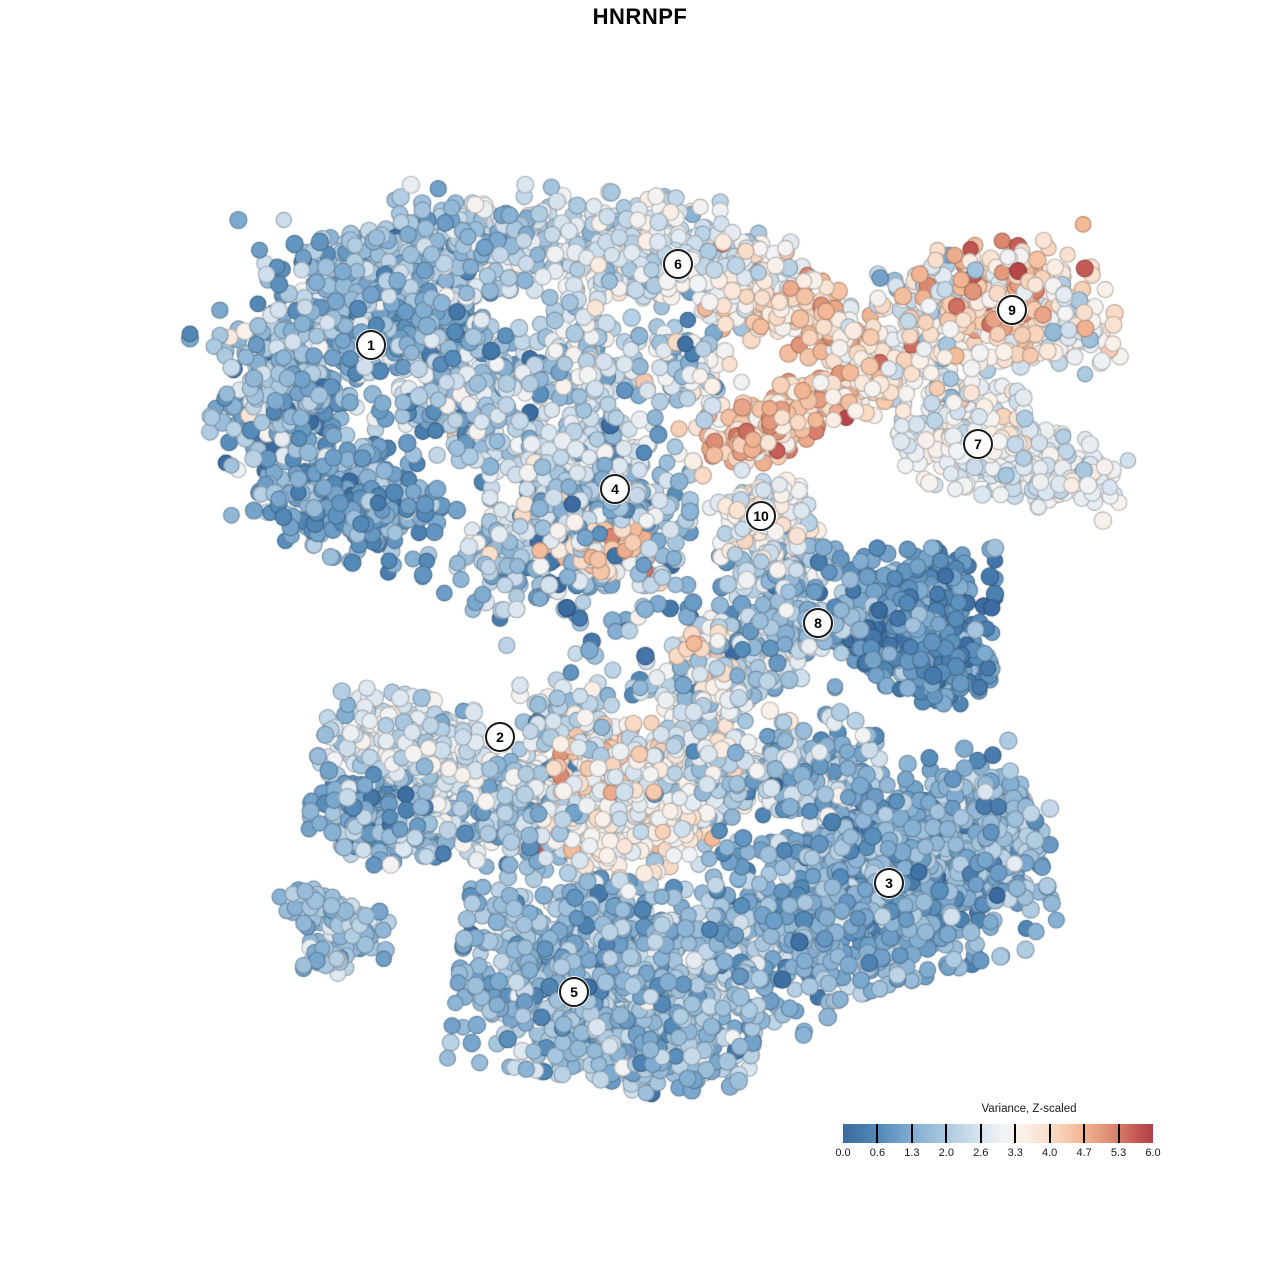 The image size is (1280, 1280). I want to click on colorbar-tick-label: 2.0, so click(946, 1153).